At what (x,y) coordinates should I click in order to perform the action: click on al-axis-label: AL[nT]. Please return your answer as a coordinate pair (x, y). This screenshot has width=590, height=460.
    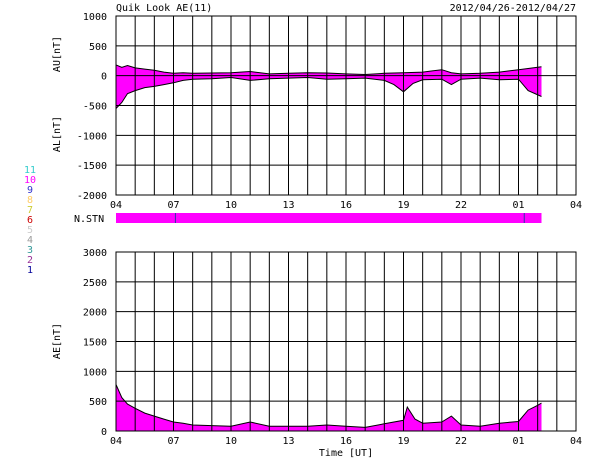
    Looking at the image, I should click on (57, 134).